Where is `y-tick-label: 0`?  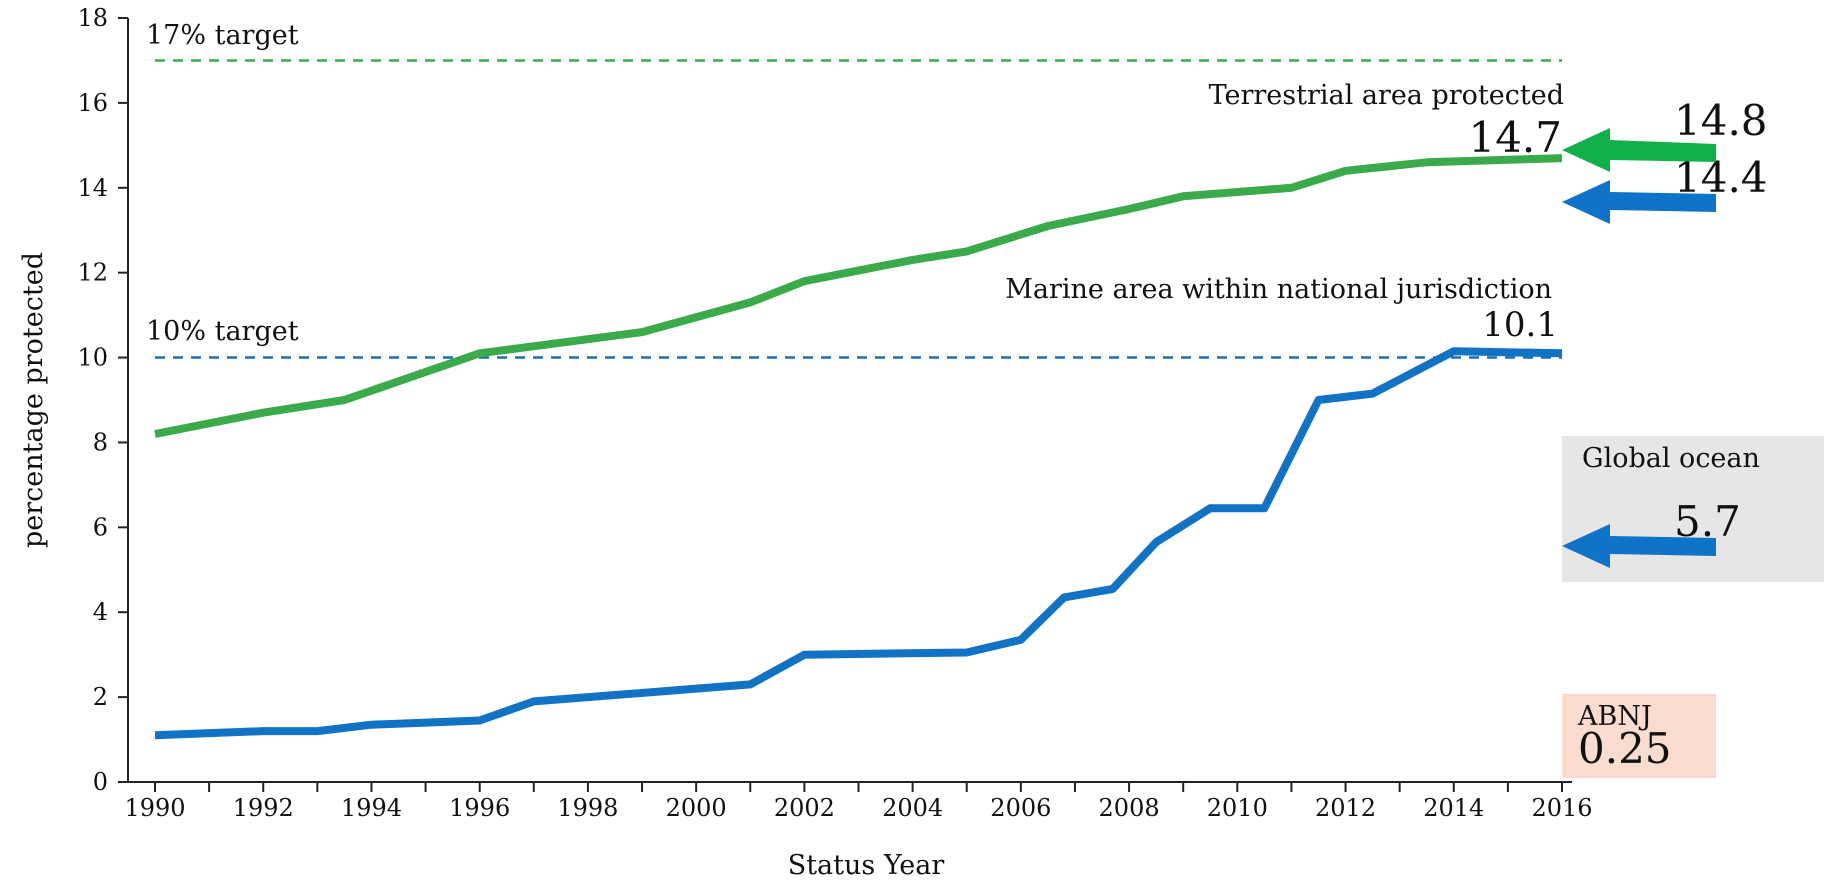 y-tick-label: 0 is located at coordinates (100, 782).